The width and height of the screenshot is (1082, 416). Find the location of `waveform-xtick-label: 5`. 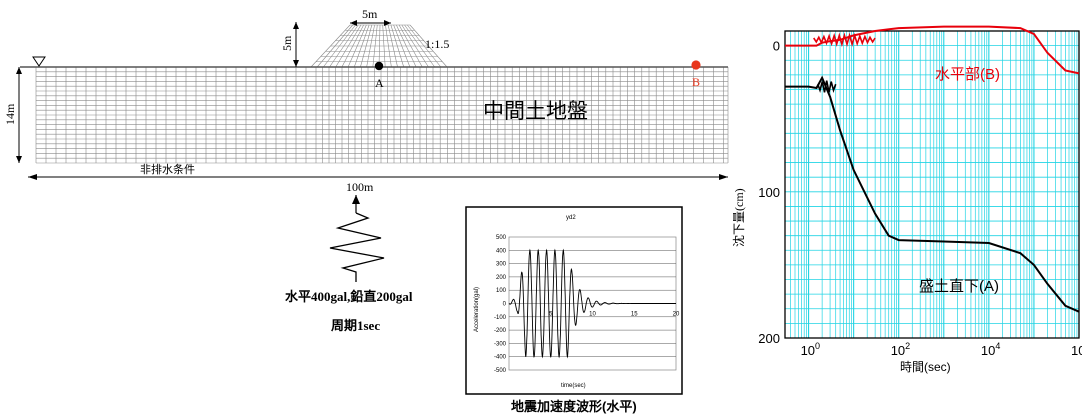

waveform-xtick-label: 5 is located at coordinates (551, 315).